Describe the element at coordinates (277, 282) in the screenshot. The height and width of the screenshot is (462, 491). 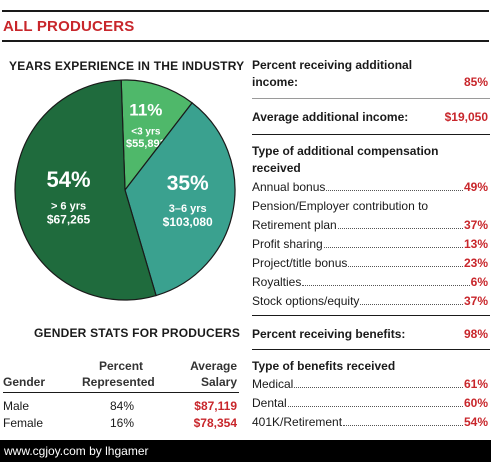
I see `list-item-label: Royalties` at that location.